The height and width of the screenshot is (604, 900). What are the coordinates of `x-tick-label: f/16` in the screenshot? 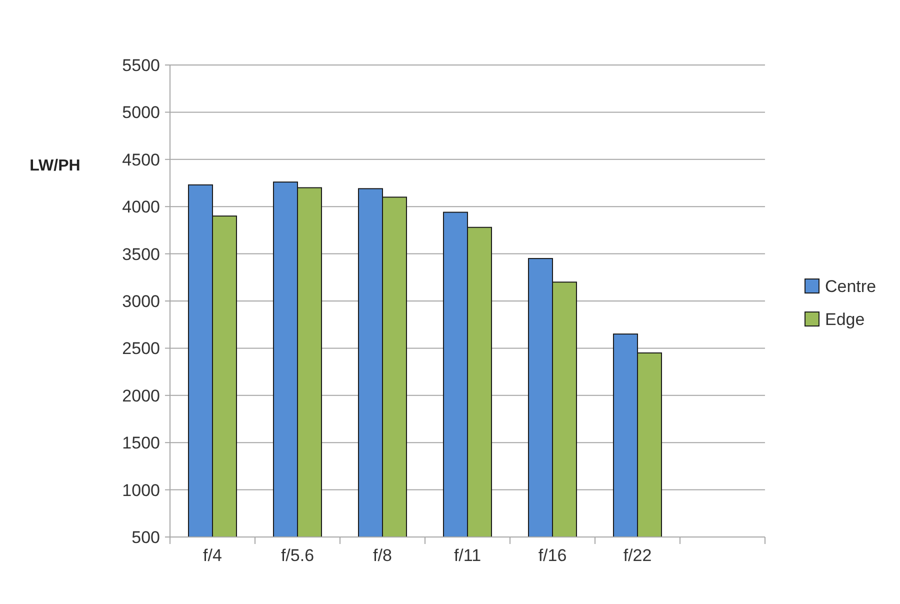 It's located at (552, 555).